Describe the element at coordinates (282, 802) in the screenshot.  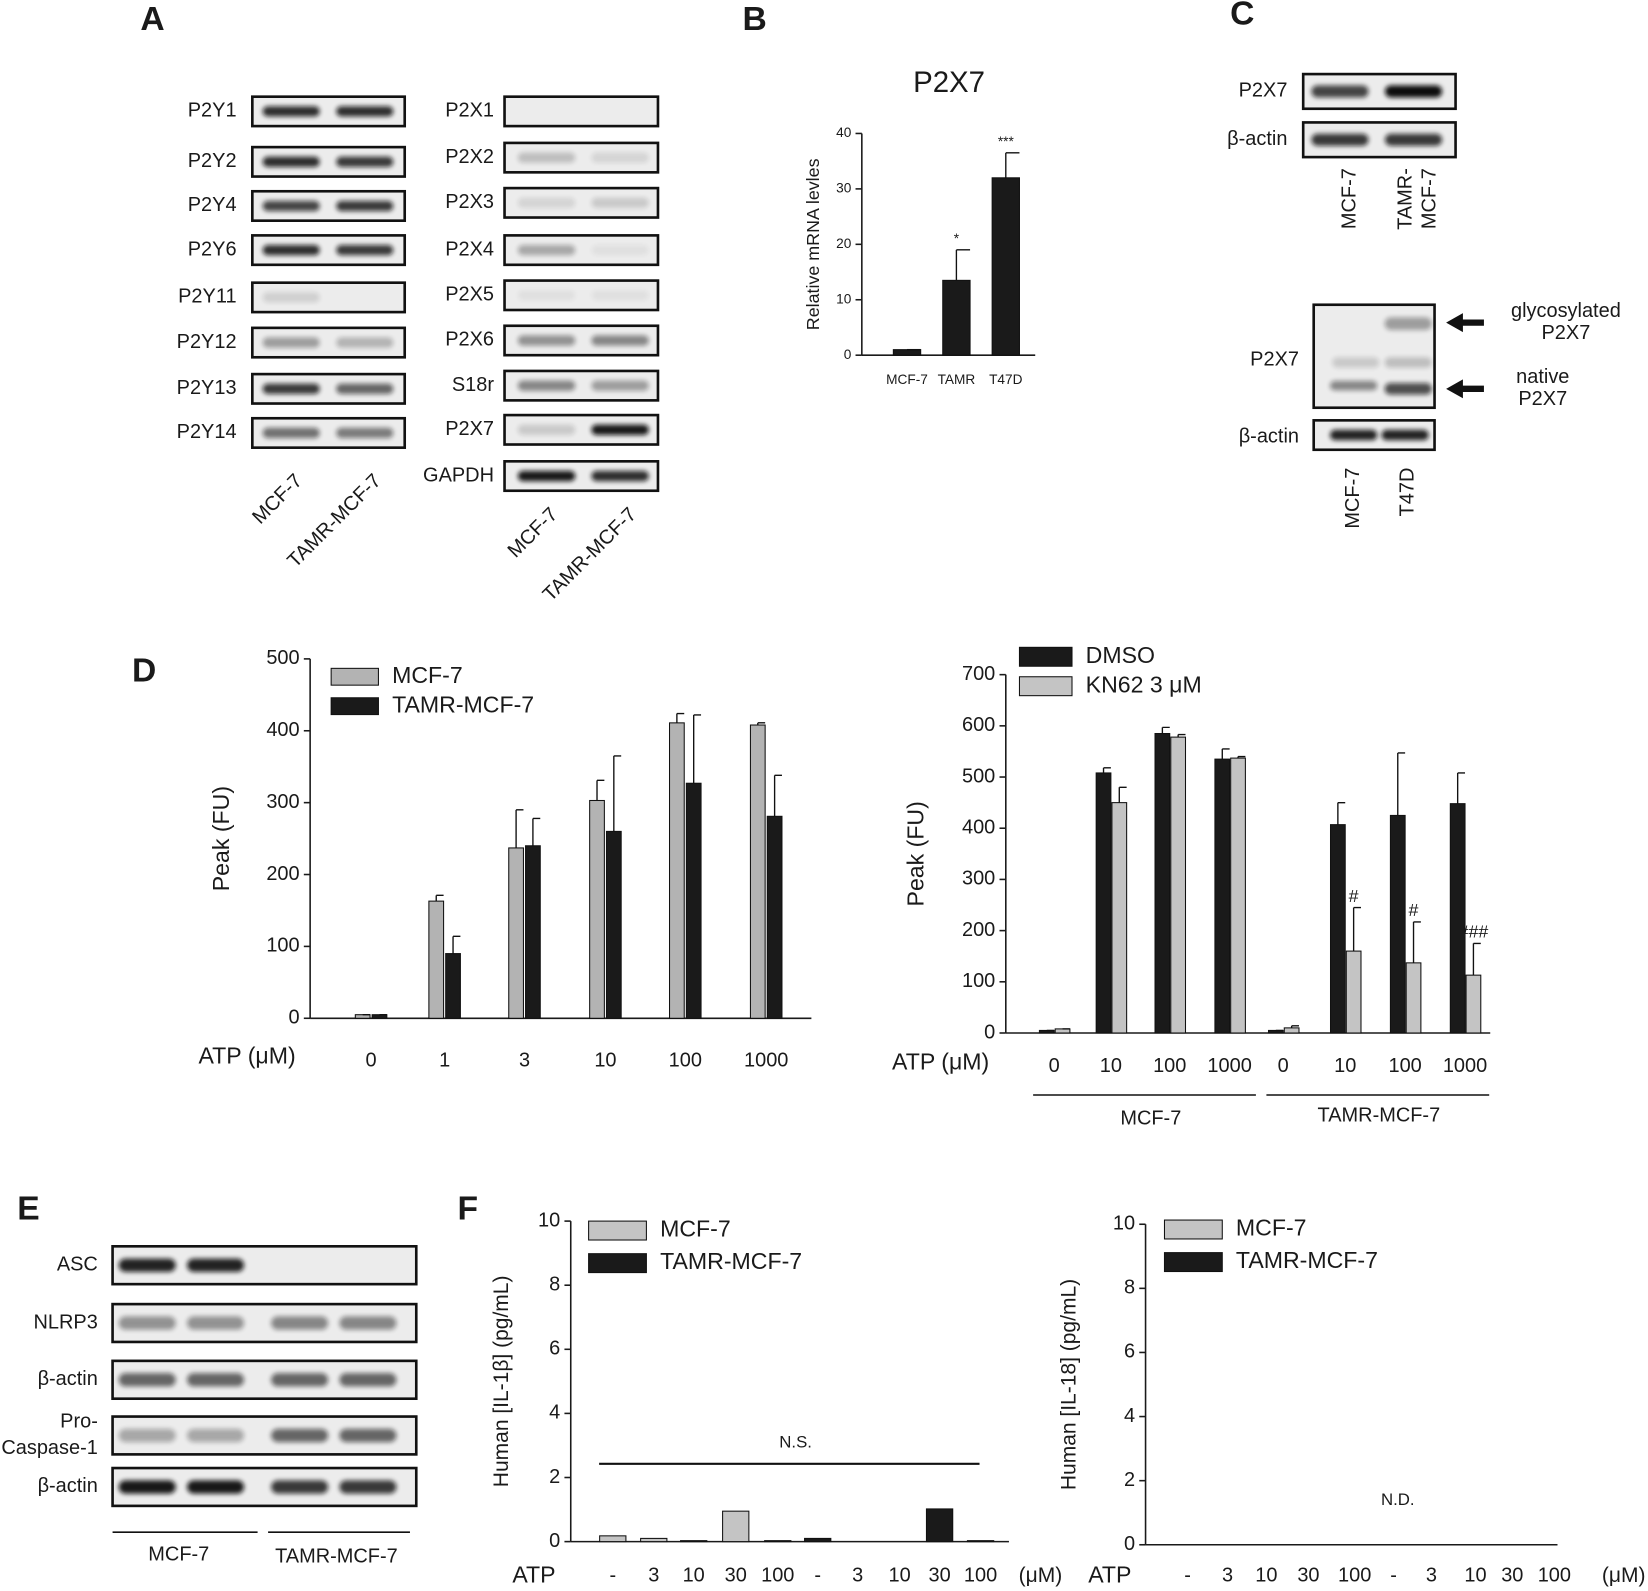
I see `y-tick-label: 300` at that location.